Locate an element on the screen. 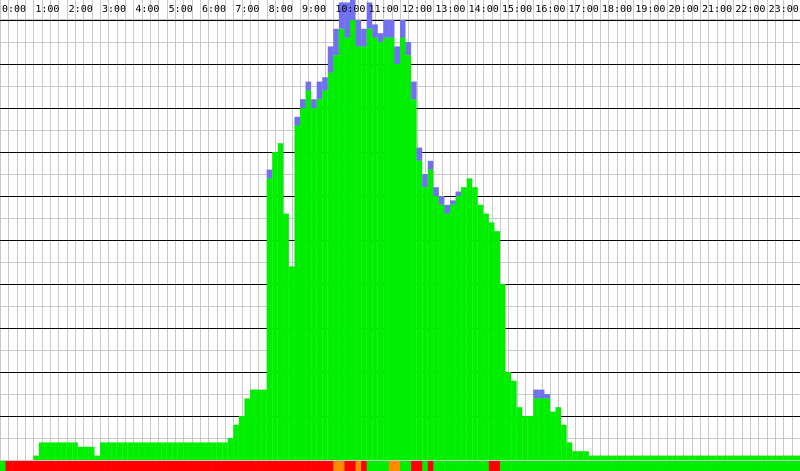 This screenshot has width=800, height=471. x-tick-label: 17:00 is located at coordinates (584, 9).